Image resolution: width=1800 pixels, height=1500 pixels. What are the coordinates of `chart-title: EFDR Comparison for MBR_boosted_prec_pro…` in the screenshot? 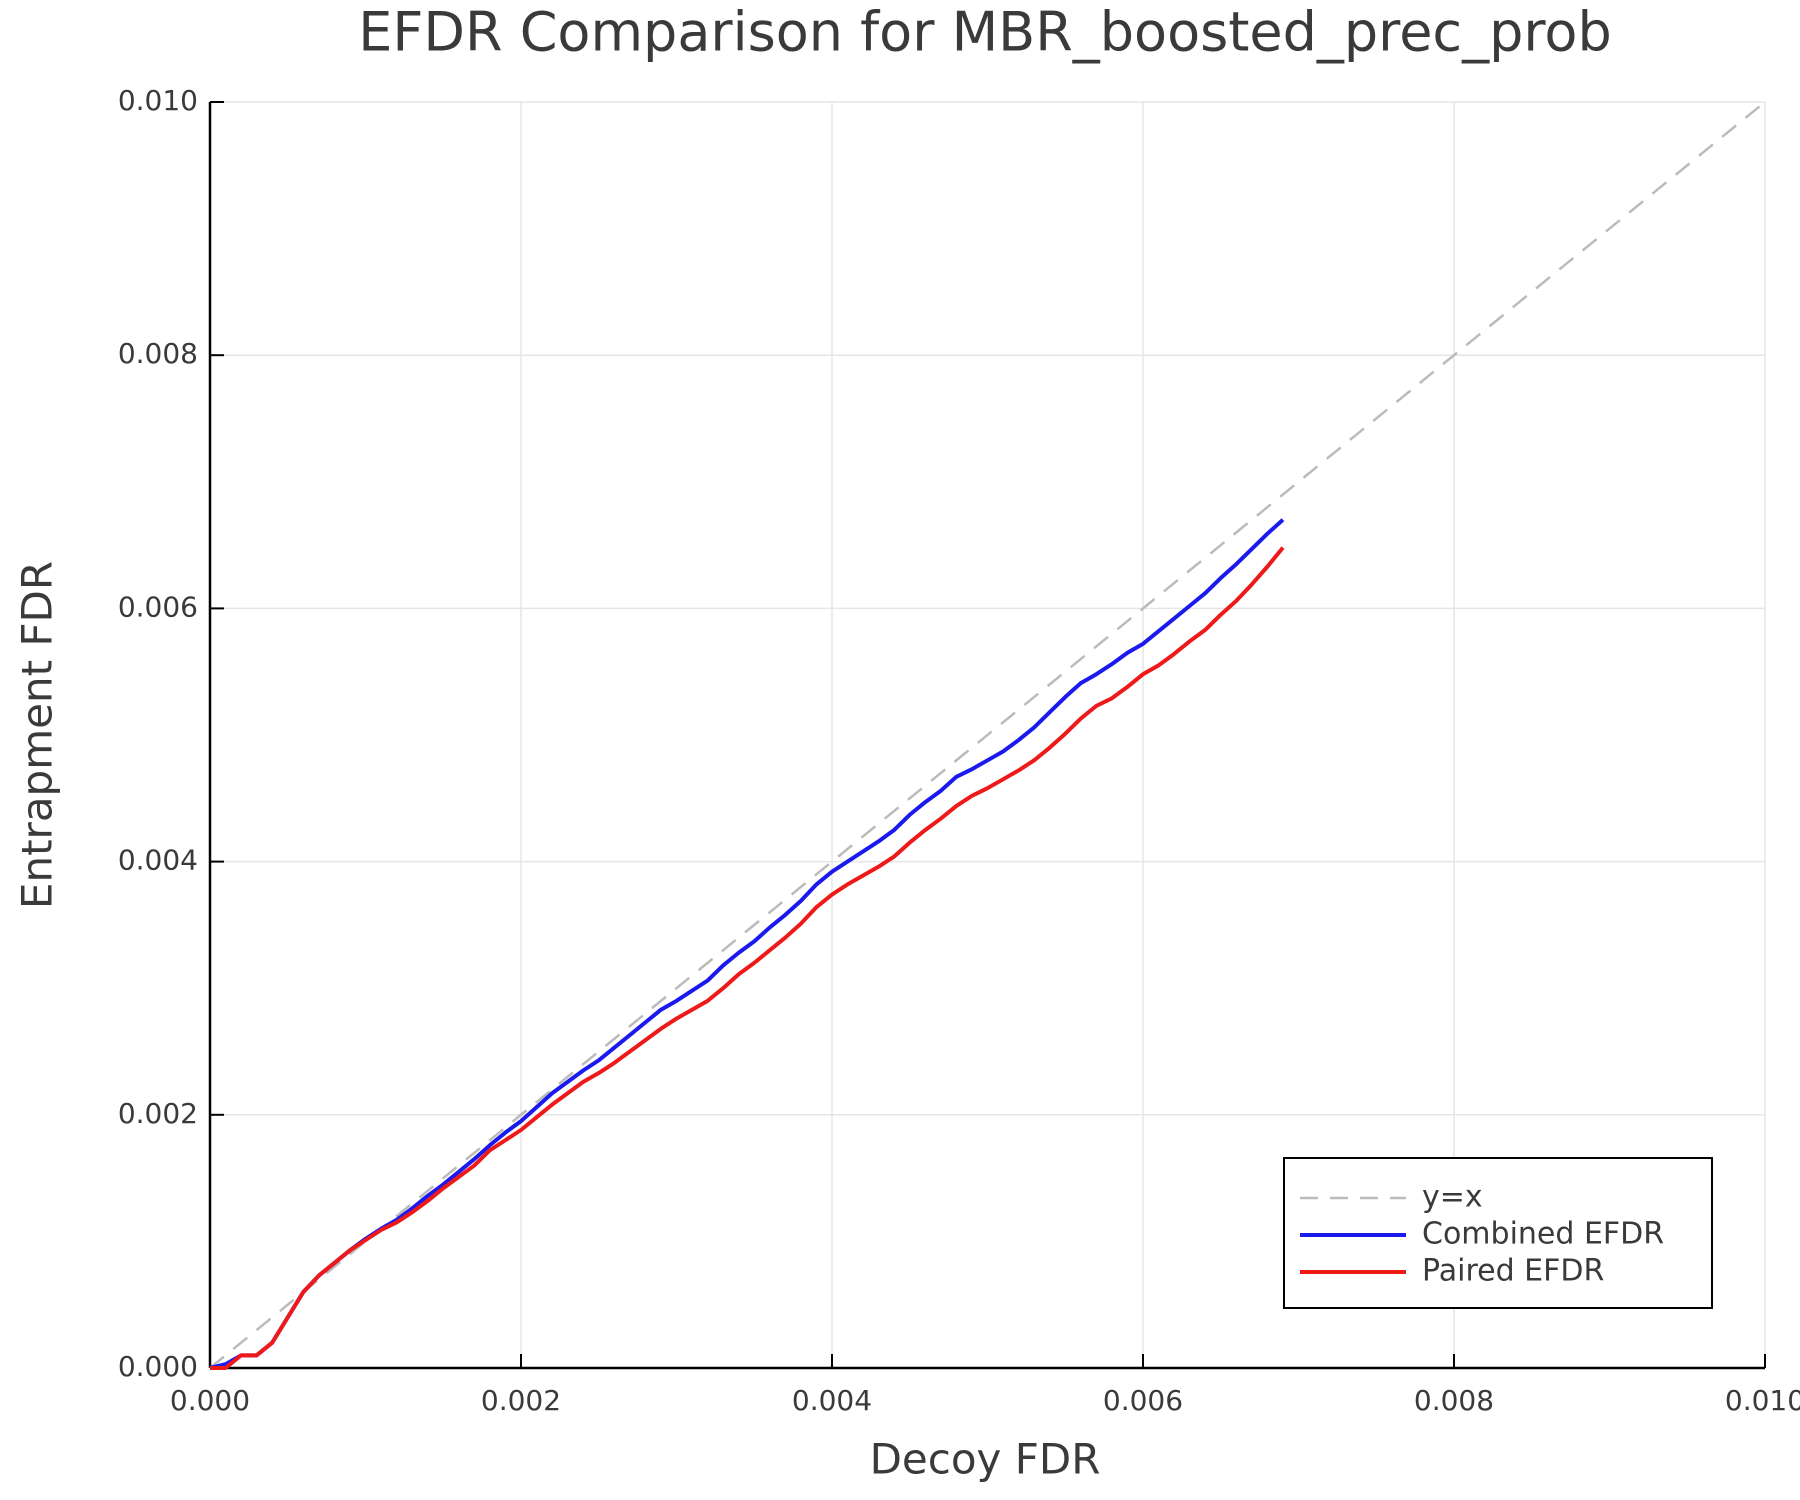 It's located at (984, 32).